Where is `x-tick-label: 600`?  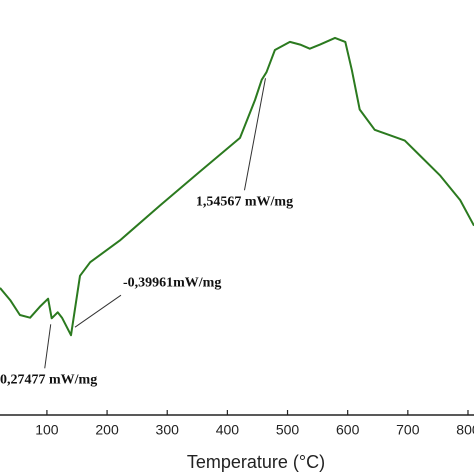 x-tick-label: 600 is located at coordinates (348, 430).